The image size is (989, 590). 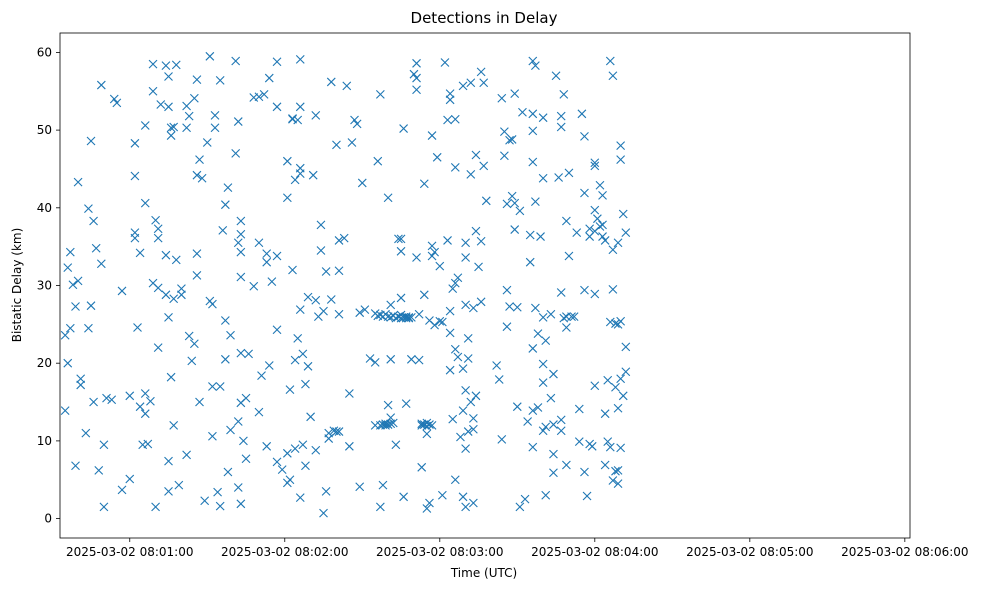 I want to click on x-tick-label: 2025-03-02 08:02:00, so click(x=284, y=552).